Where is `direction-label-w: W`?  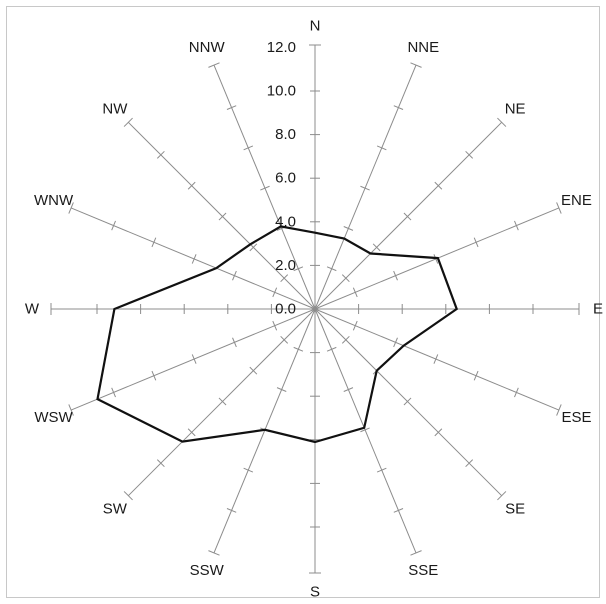 direction-label-w: W is located at coordinates (32, 309).